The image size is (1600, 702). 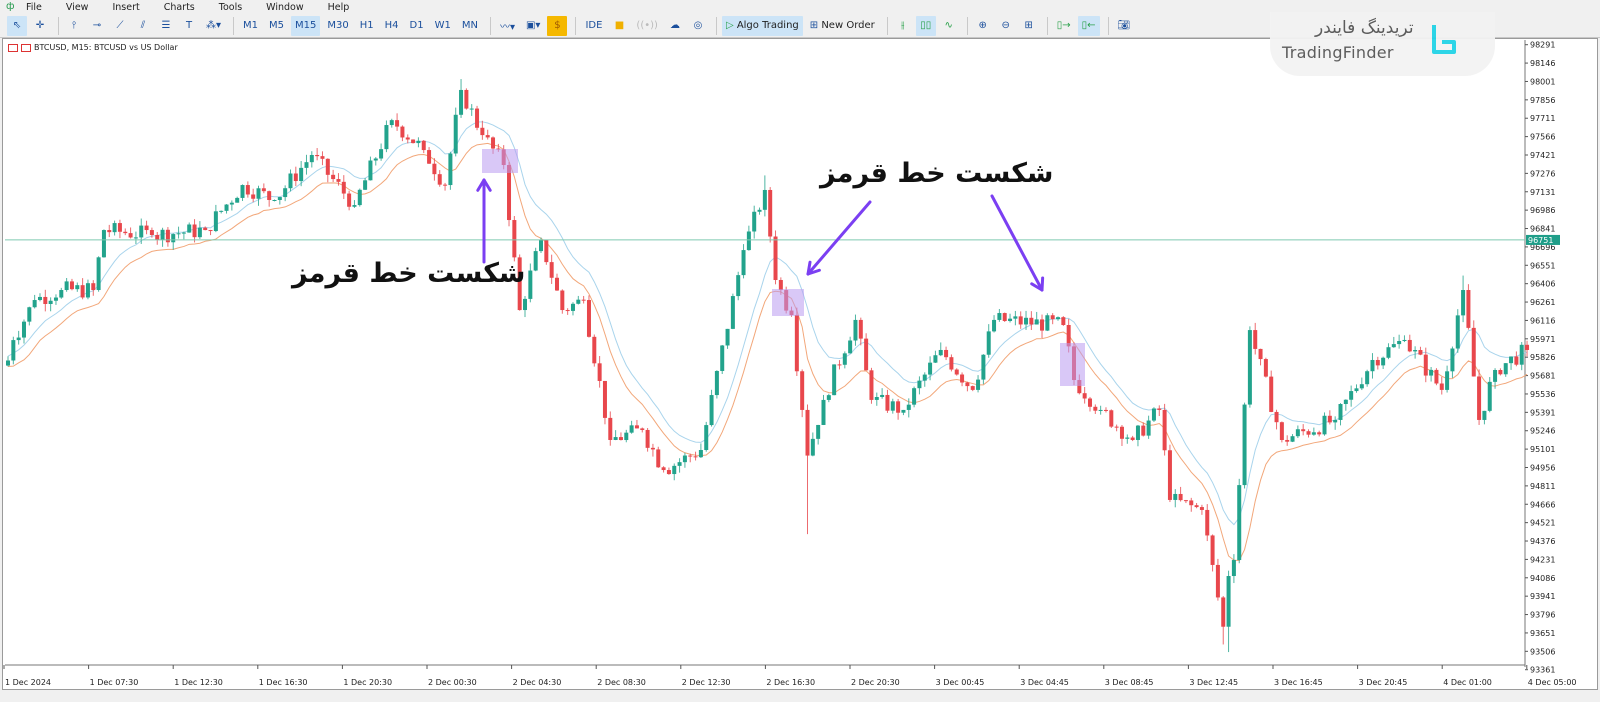 What do you see at coordinates (166, 25) in the screenshot?
I see `fibonacci-icon: ☰` at bounding box center [166, 25].